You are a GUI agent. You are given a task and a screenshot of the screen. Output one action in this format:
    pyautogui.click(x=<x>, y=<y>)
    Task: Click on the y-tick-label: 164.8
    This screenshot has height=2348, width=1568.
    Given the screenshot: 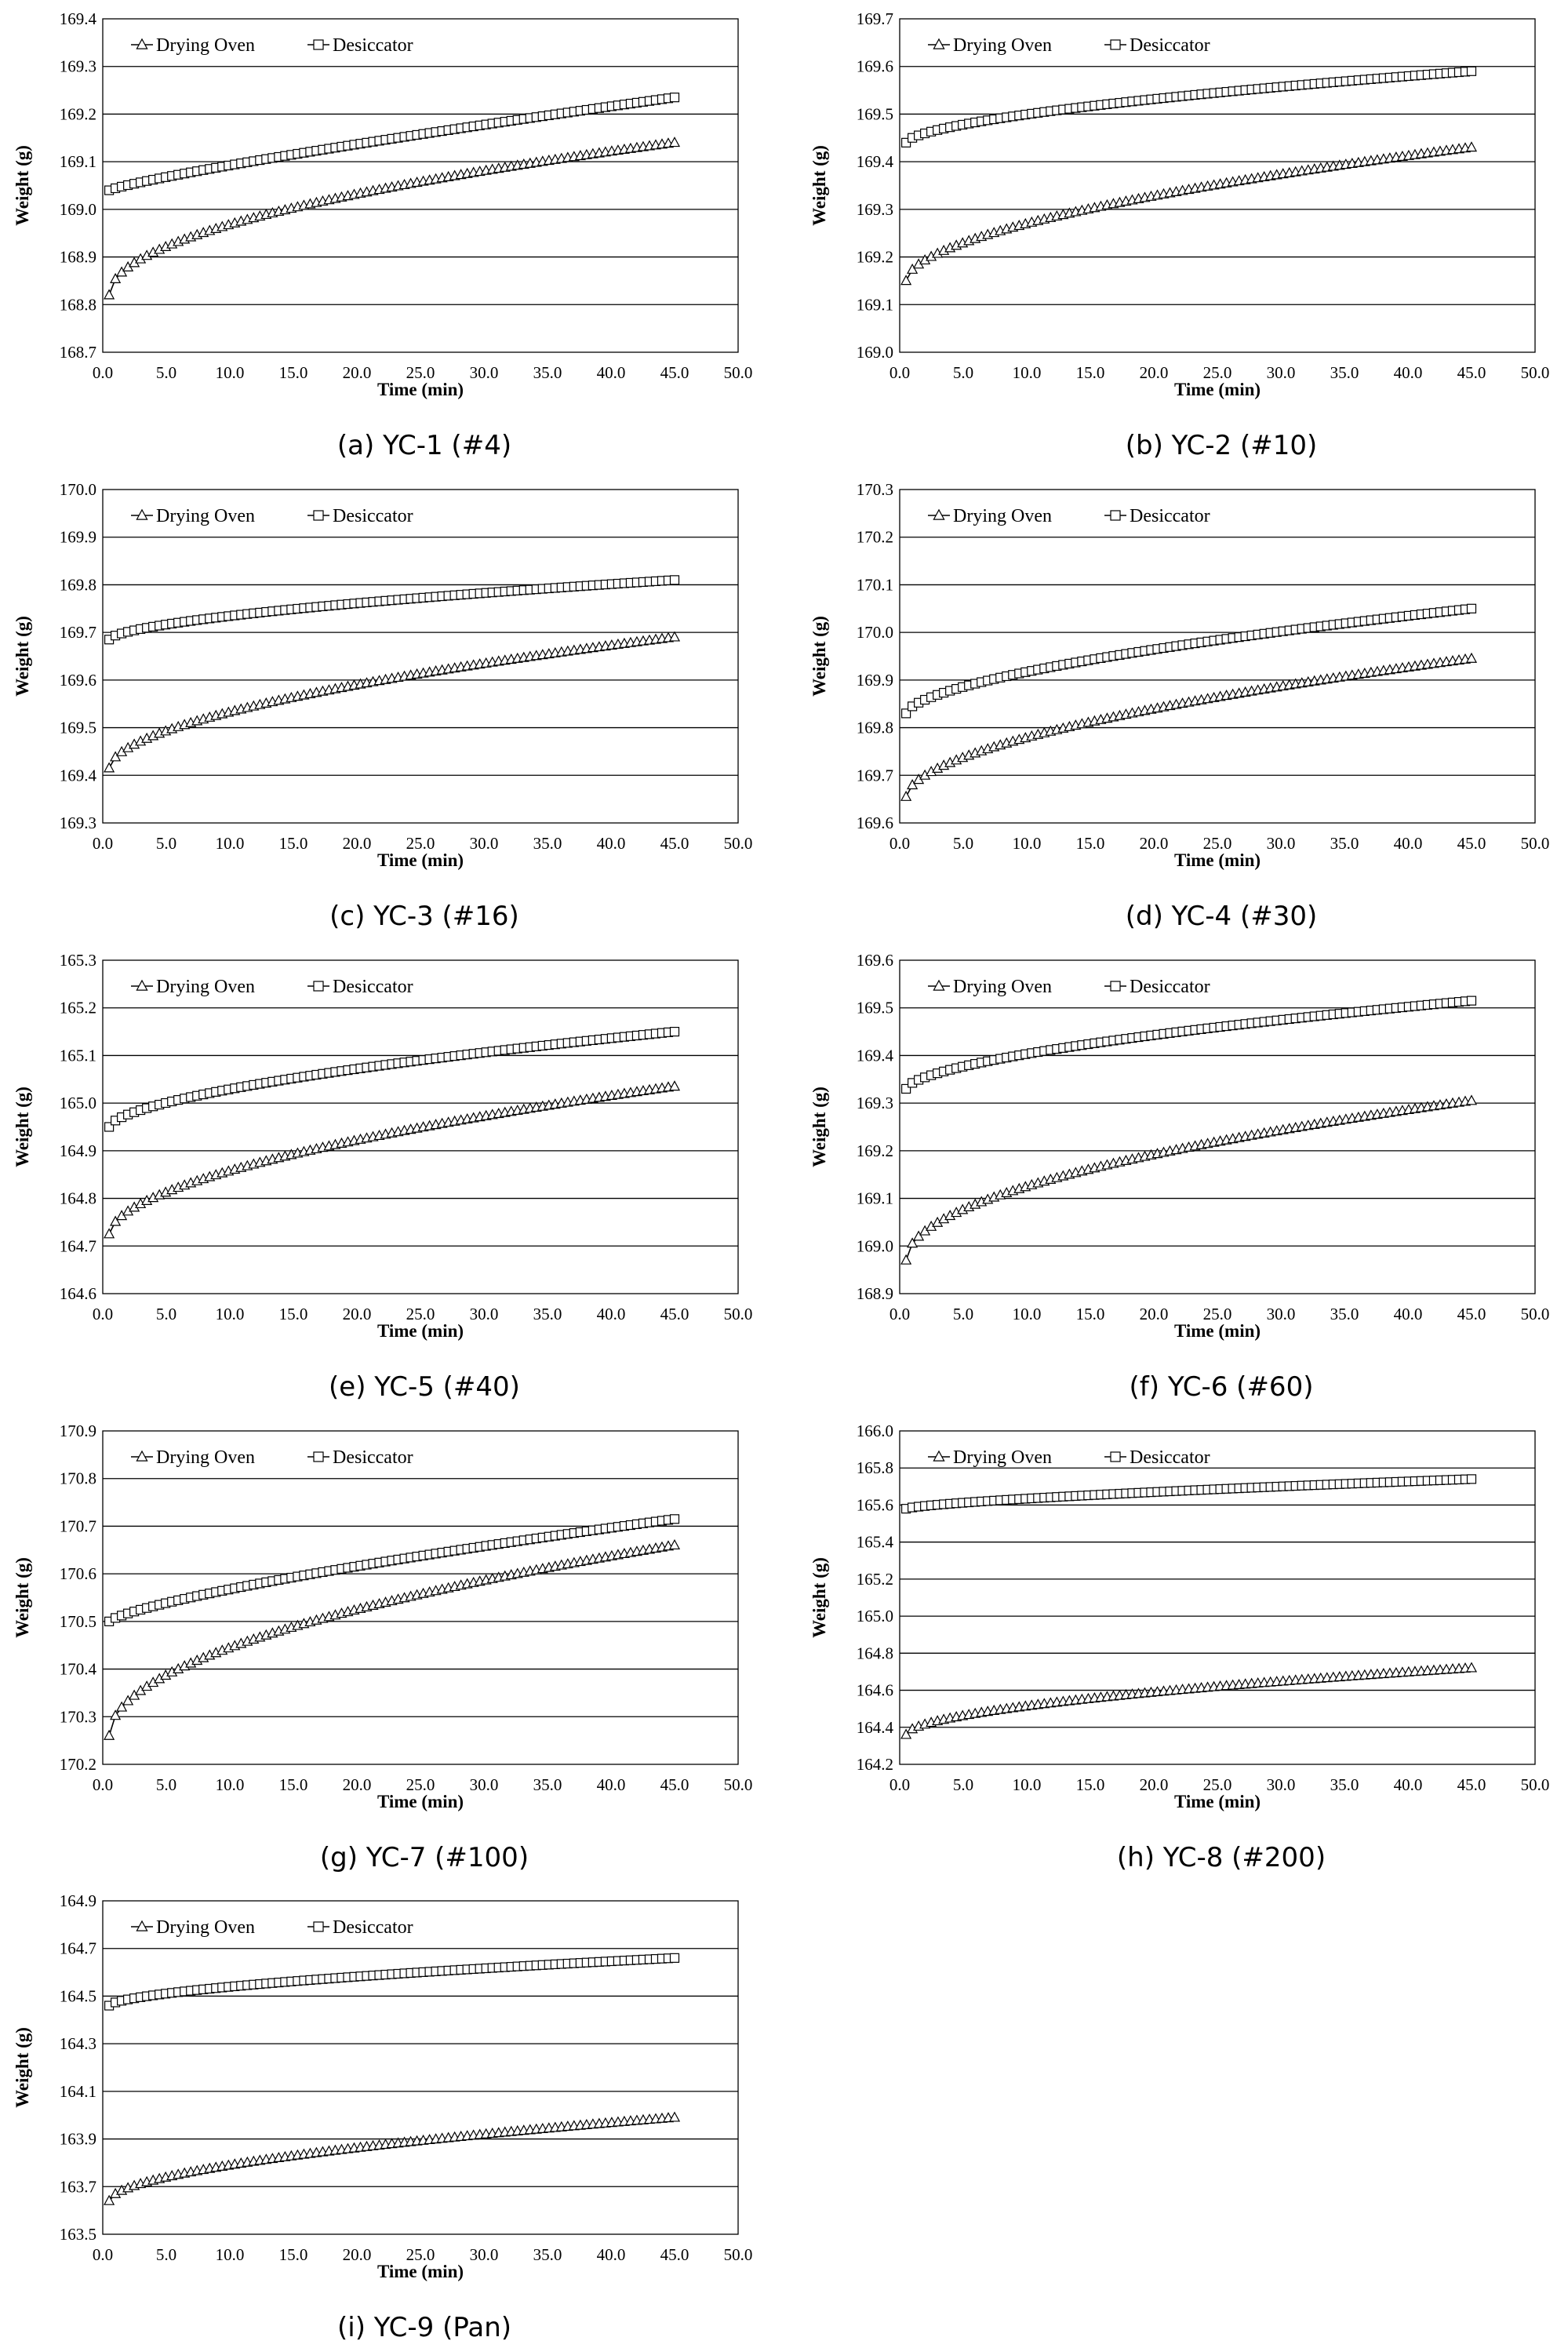 What is the action you would take?
    pyautogui.click(x=875, y=1653)
    